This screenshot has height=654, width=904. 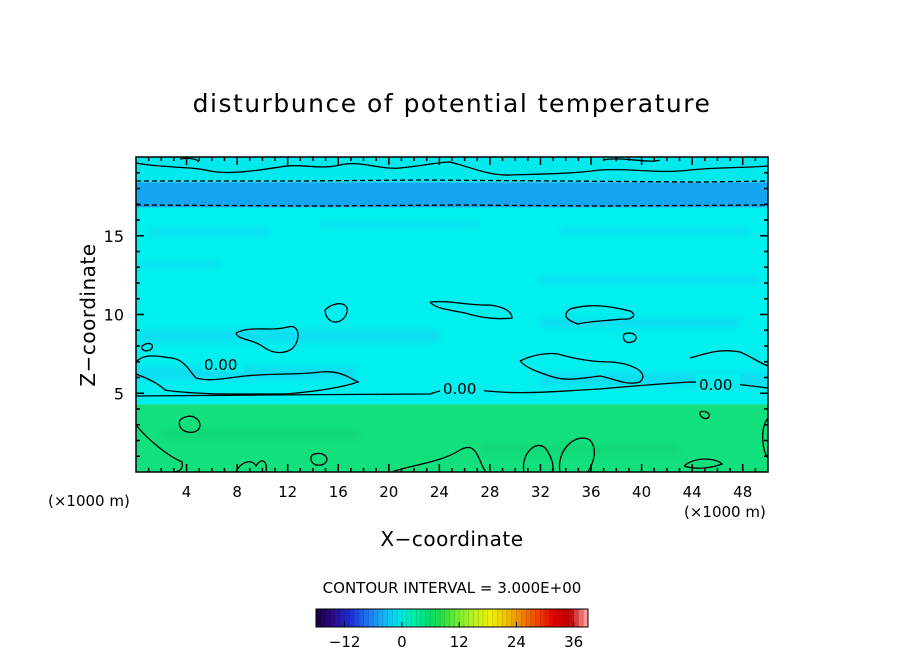 I want to click on x-tick-label: 40, so click(x=641, y=492).